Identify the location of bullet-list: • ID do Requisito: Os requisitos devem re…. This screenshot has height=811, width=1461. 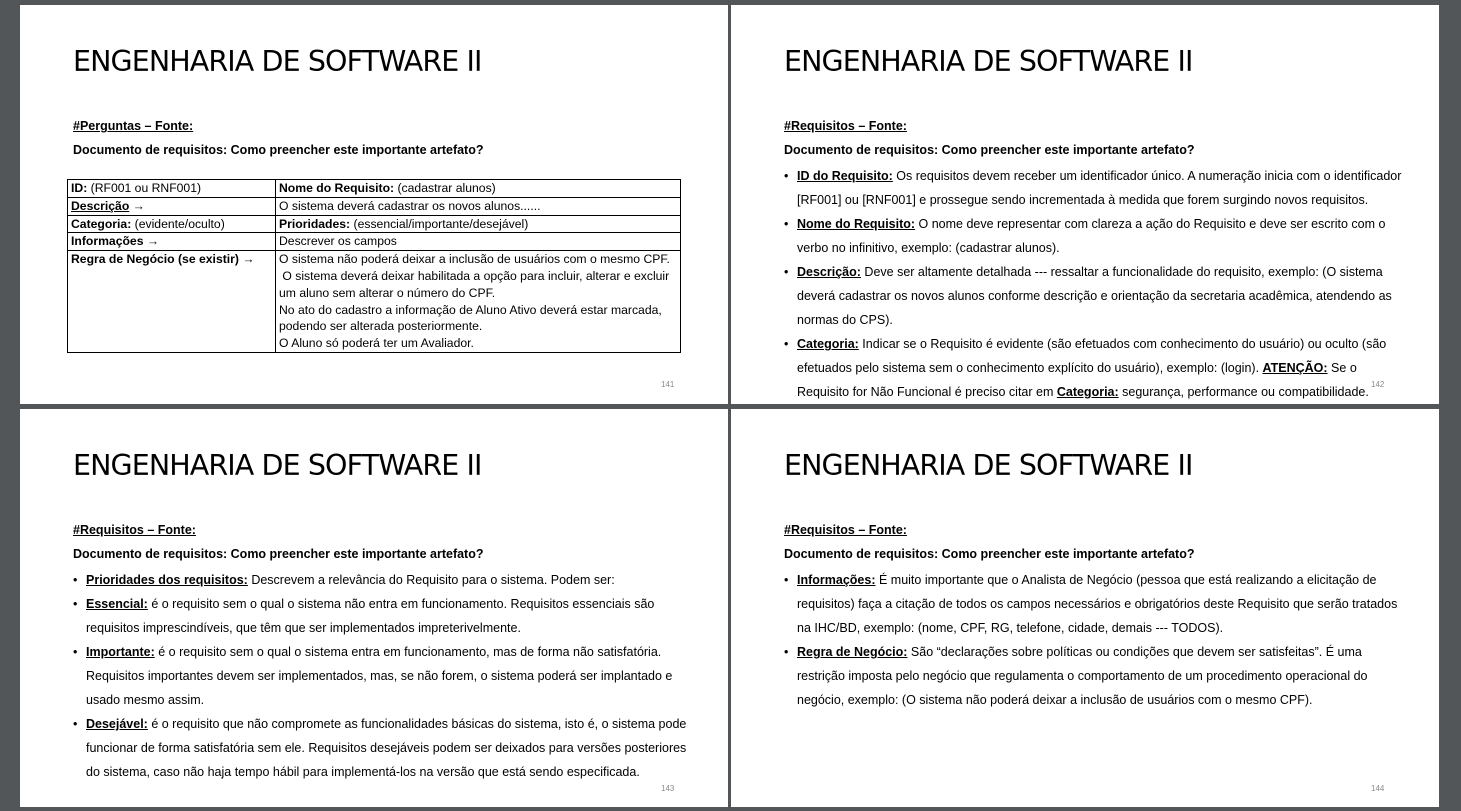
(1094, 284).